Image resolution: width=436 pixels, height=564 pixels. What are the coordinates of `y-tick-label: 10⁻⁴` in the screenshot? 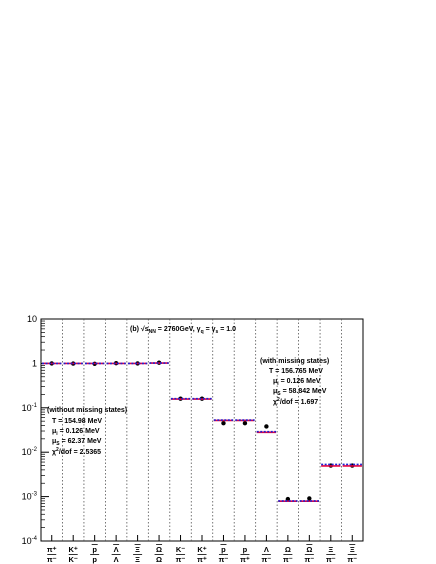 It's located at (30, 541).